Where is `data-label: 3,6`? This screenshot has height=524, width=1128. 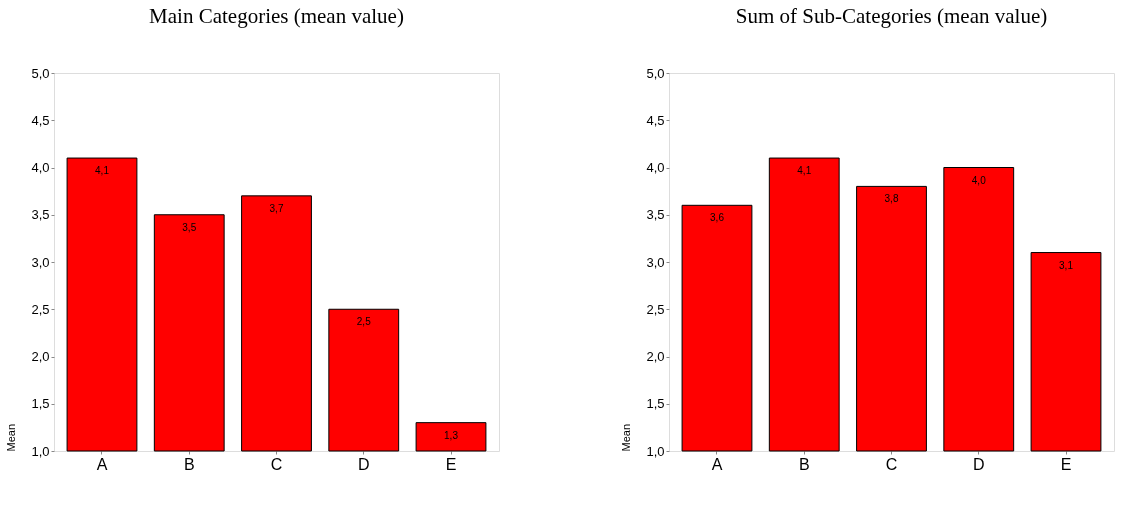
data-label: 3,6 is located at coordinates (717, 218).